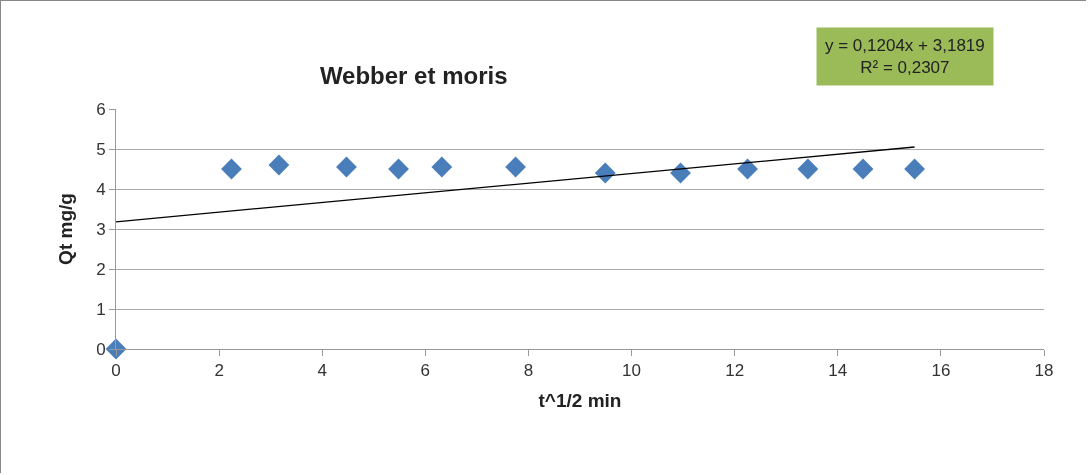 Image resolution: width=1088 pixels, height=475 pixels. What do you see at coordinates (941, 371) in the screenshot?
I see `x-tick-label: 16` at bounding box center [941, 371].